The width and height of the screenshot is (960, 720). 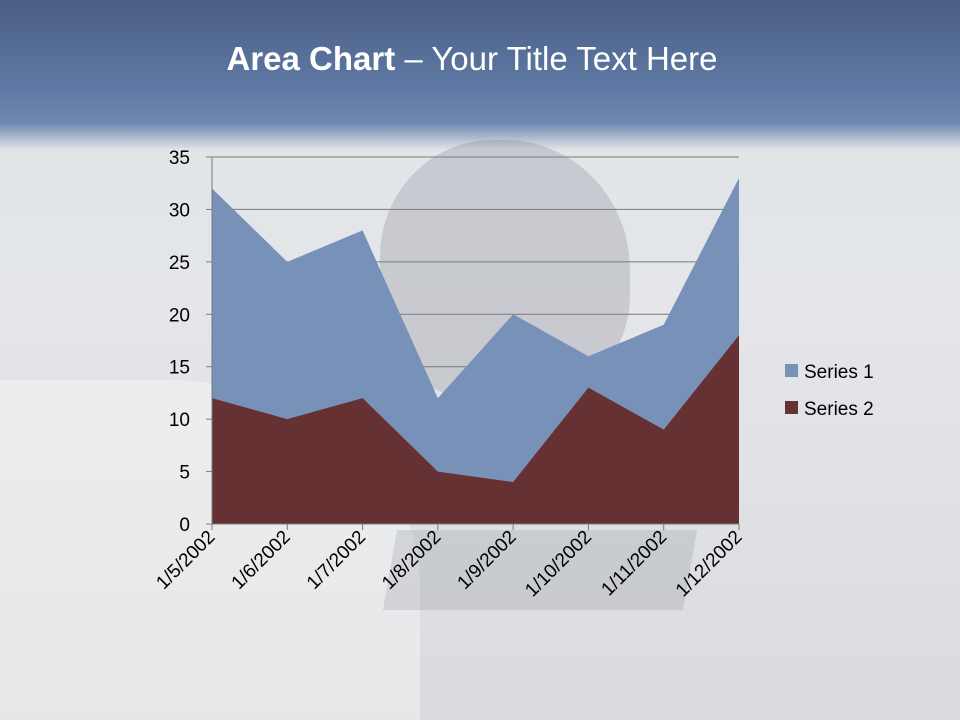 What do you see at coordinates (179, 263) in the screenshot?
I see `y-tick-label: 25` at bounding box center [179, 263].